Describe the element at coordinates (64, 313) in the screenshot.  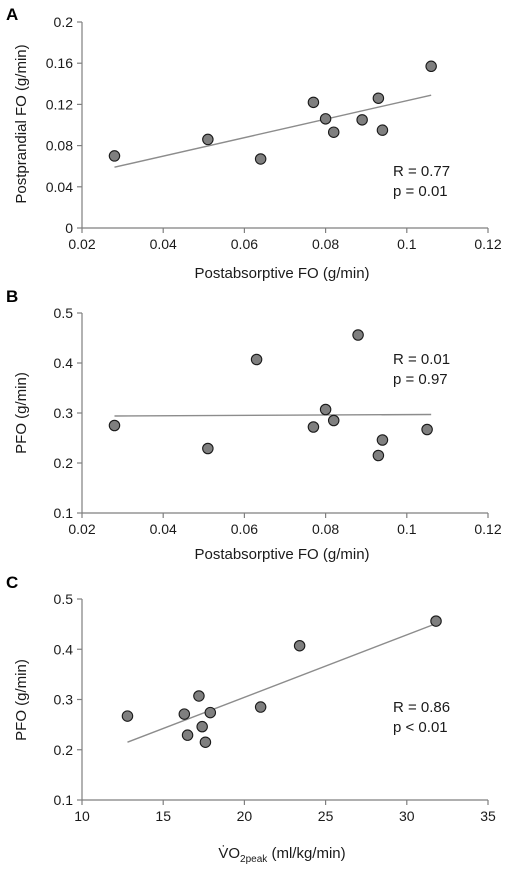
I see `panel-b-y-tick-label: 0.5` at that location.